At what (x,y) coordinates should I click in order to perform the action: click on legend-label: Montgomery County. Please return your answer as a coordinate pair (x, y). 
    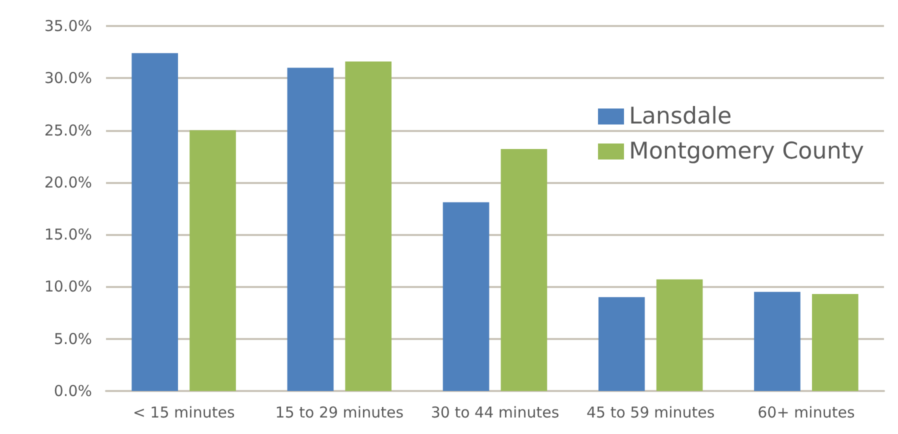
    Looking at the image, I should click on (746, 151).